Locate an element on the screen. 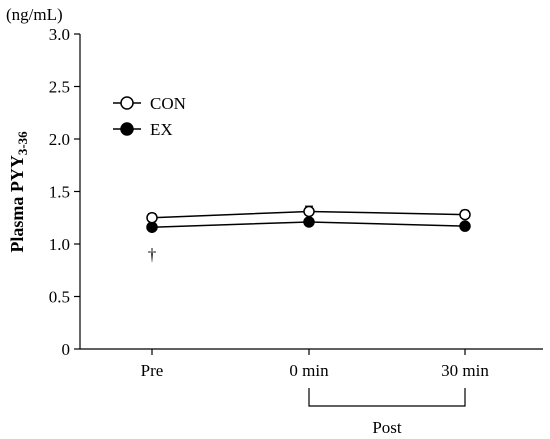 The image size is (550, 439). y-tick-label: 0.5 is located at coordinates (59, 297).